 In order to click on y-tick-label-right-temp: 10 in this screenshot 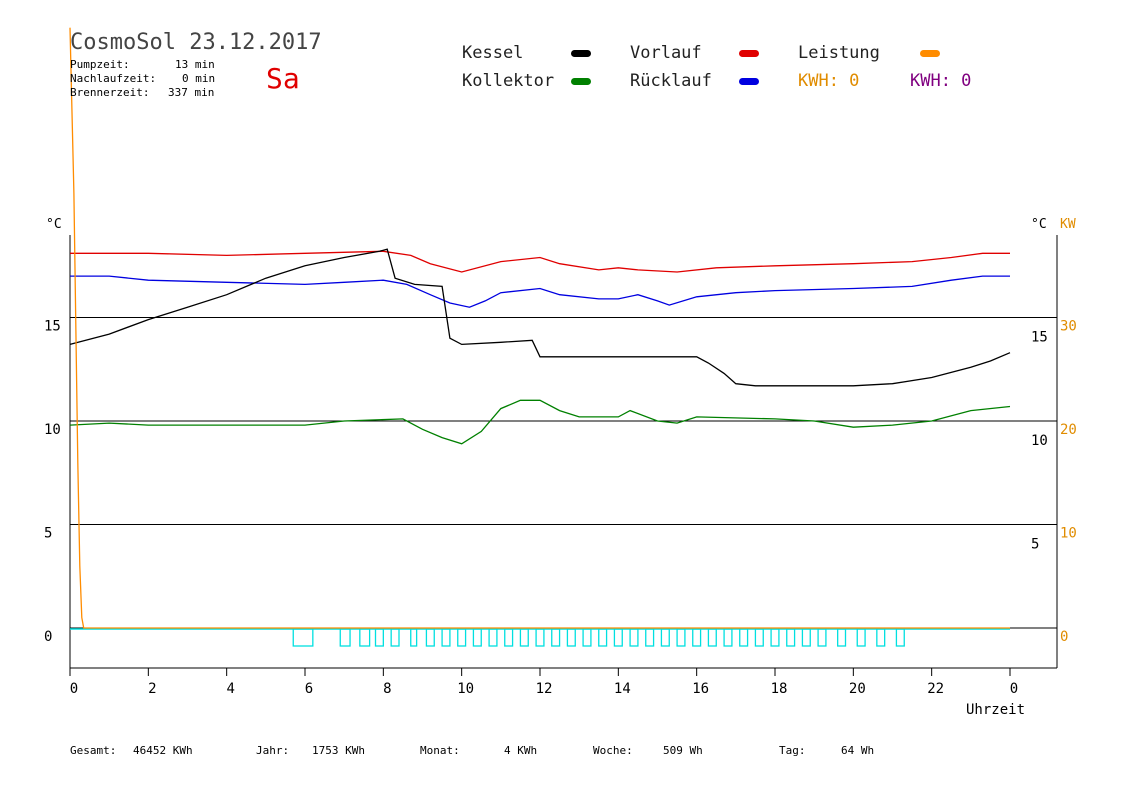, I will do `click(1039, 441)`.